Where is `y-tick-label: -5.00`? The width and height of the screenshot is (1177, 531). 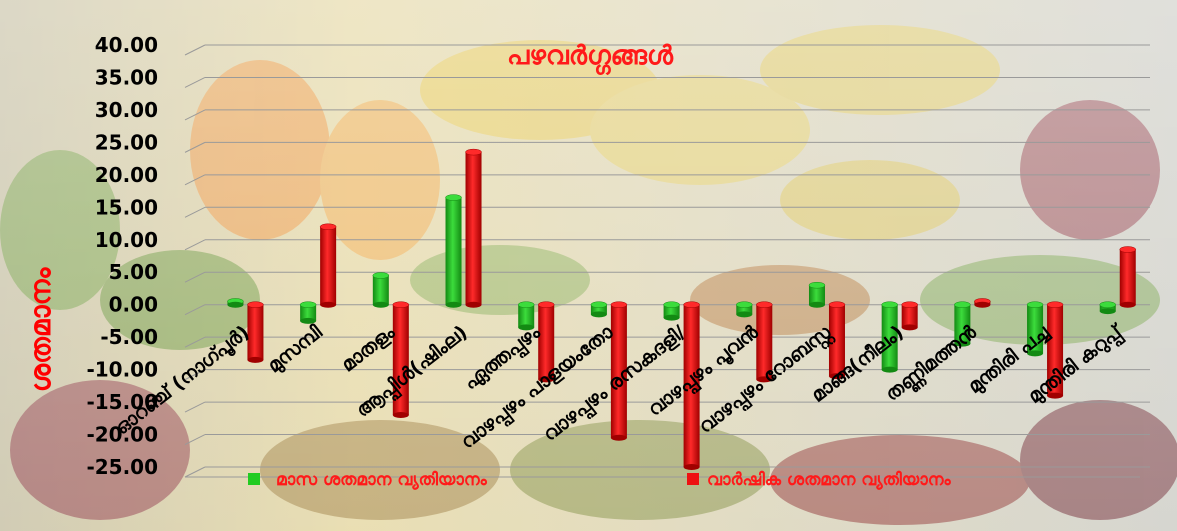 y-tick-label: -5.00 is located at coordinates (129, 337).